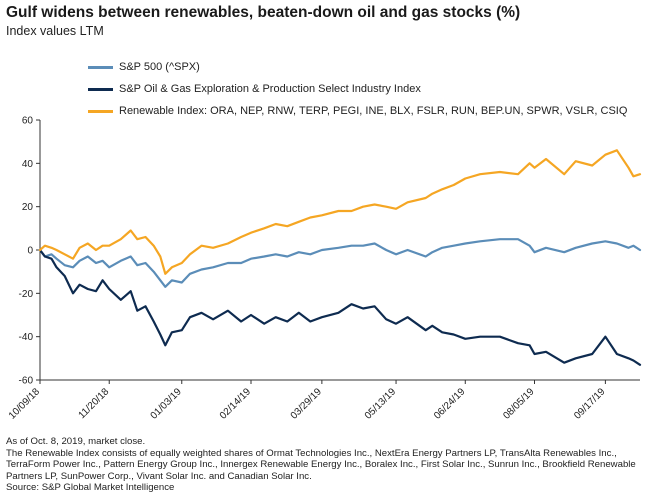 This screenshot has width=660, height=501. What do you see at coordinates (76, 441) in the screenshot?
I see `note-date: As of Oct. 8, 2019, market close.` at bounding box center [76, 441].